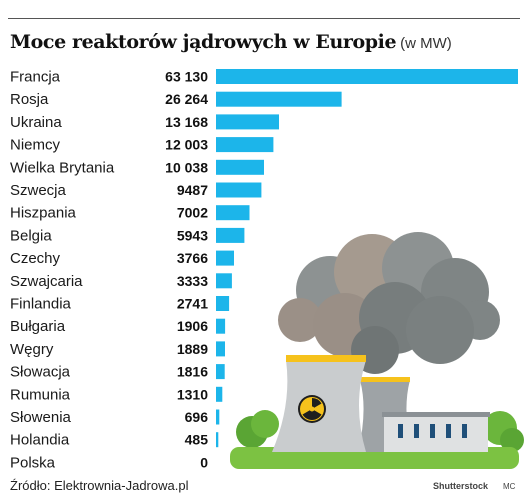 The height and width of the screenshot is (499, 532). What do you see at coordinates (31, 235) in the screenshot?
I see `category-label: Belgia` at bounding box center [31, 235].